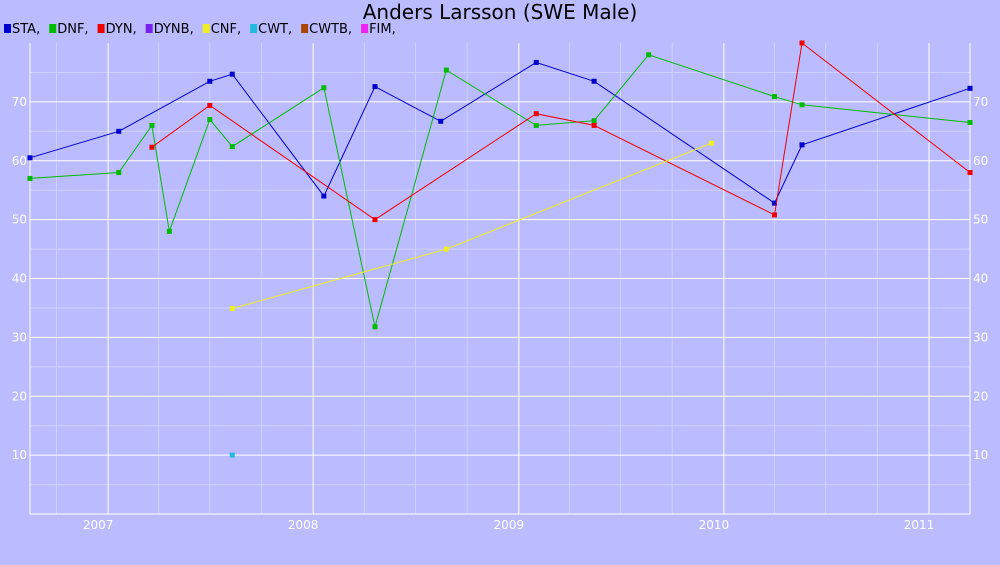  Describe the element at coordinates (149, 28) in the screenshot. I see `legend-swatch-dynb` at that location.